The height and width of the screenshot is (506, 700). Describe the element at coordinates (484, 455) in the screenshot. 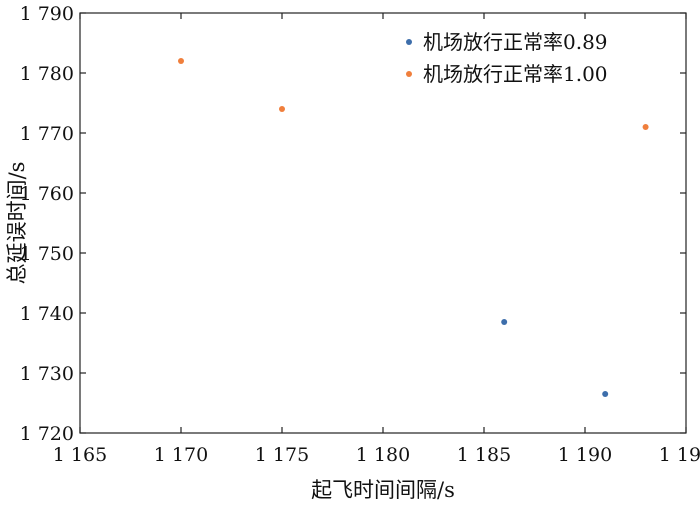

I see `x-tick-label: 1 185` at that location.